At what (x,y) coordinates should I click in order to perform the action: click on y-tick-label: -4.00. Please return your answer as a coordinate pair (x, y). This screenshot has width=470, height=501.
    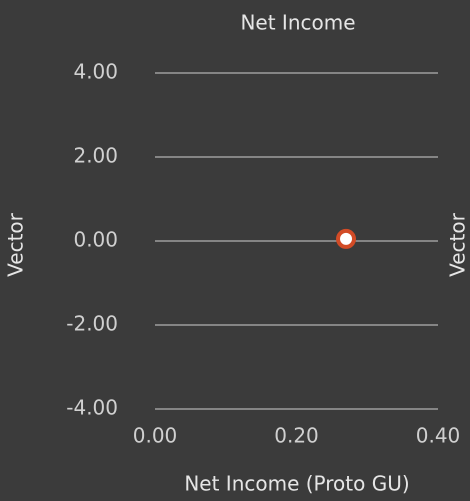
    Looking at the image, I should click on (92, 408).